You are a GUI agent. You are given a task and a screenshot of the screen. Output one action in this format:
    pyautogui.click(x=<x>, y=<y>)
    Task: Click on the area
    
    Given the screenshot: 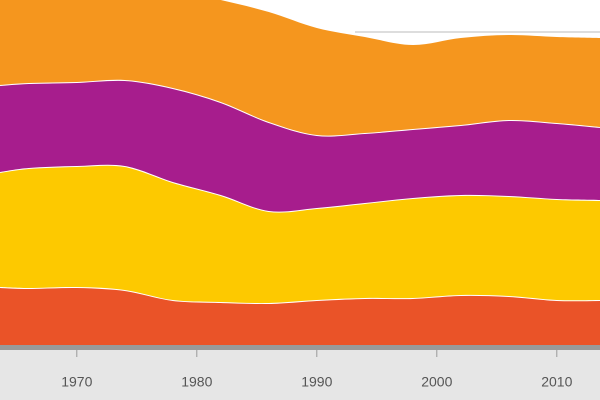 What is the action you would take?
    pyautogui.click(x=300, y=315)
    